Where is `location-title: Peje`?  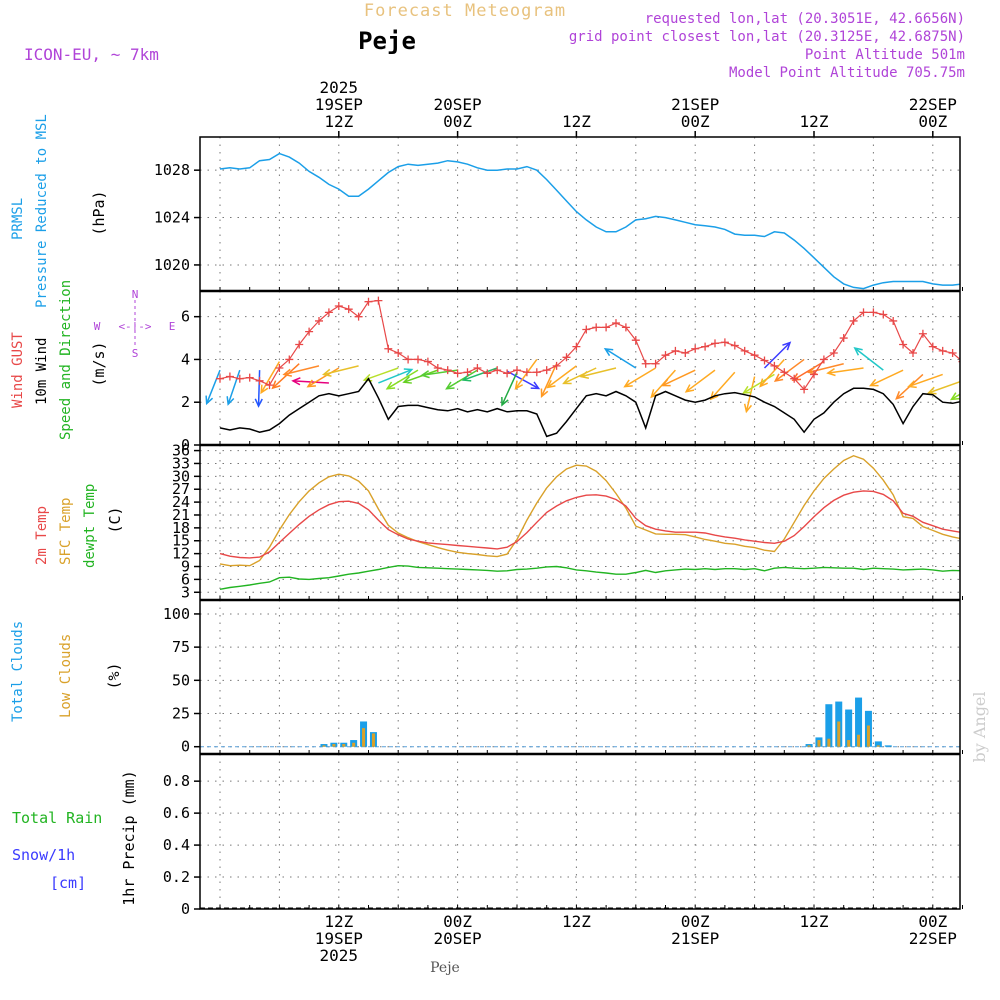
location-title: Peje is located at coordinates (387, 41).